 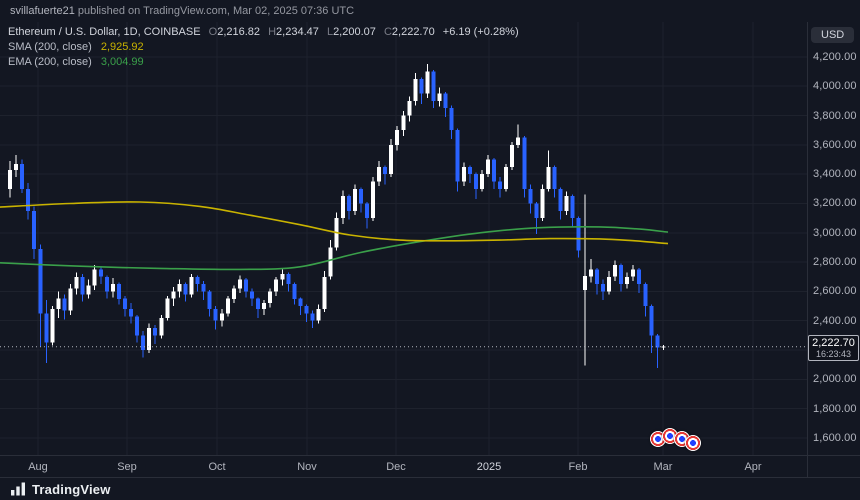 I want to click on time-tick-label: 2025, so click(x=489, y=467).